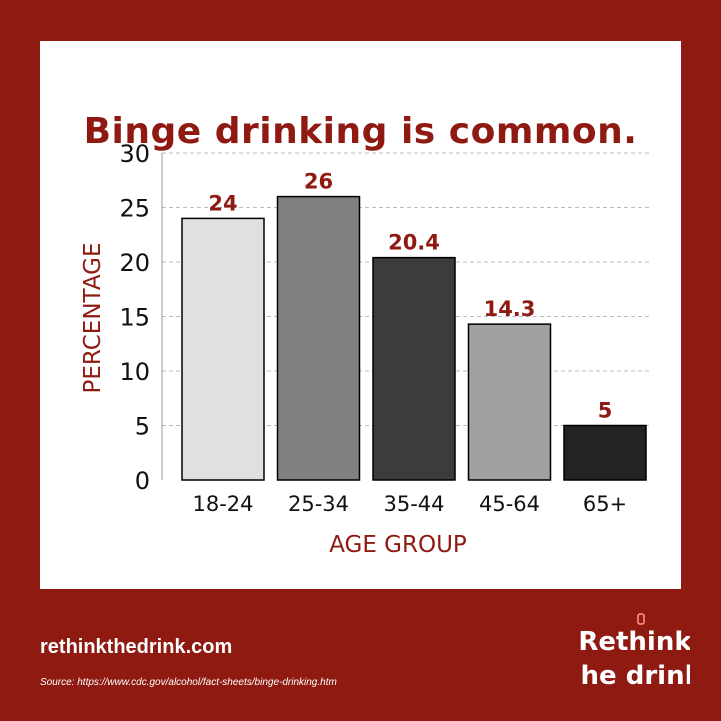 This screenshot has height=721, width=721. Describe the element at coordinates (413, 504) in the screenshot. I see `x-tick-label: 35-44` at that location.